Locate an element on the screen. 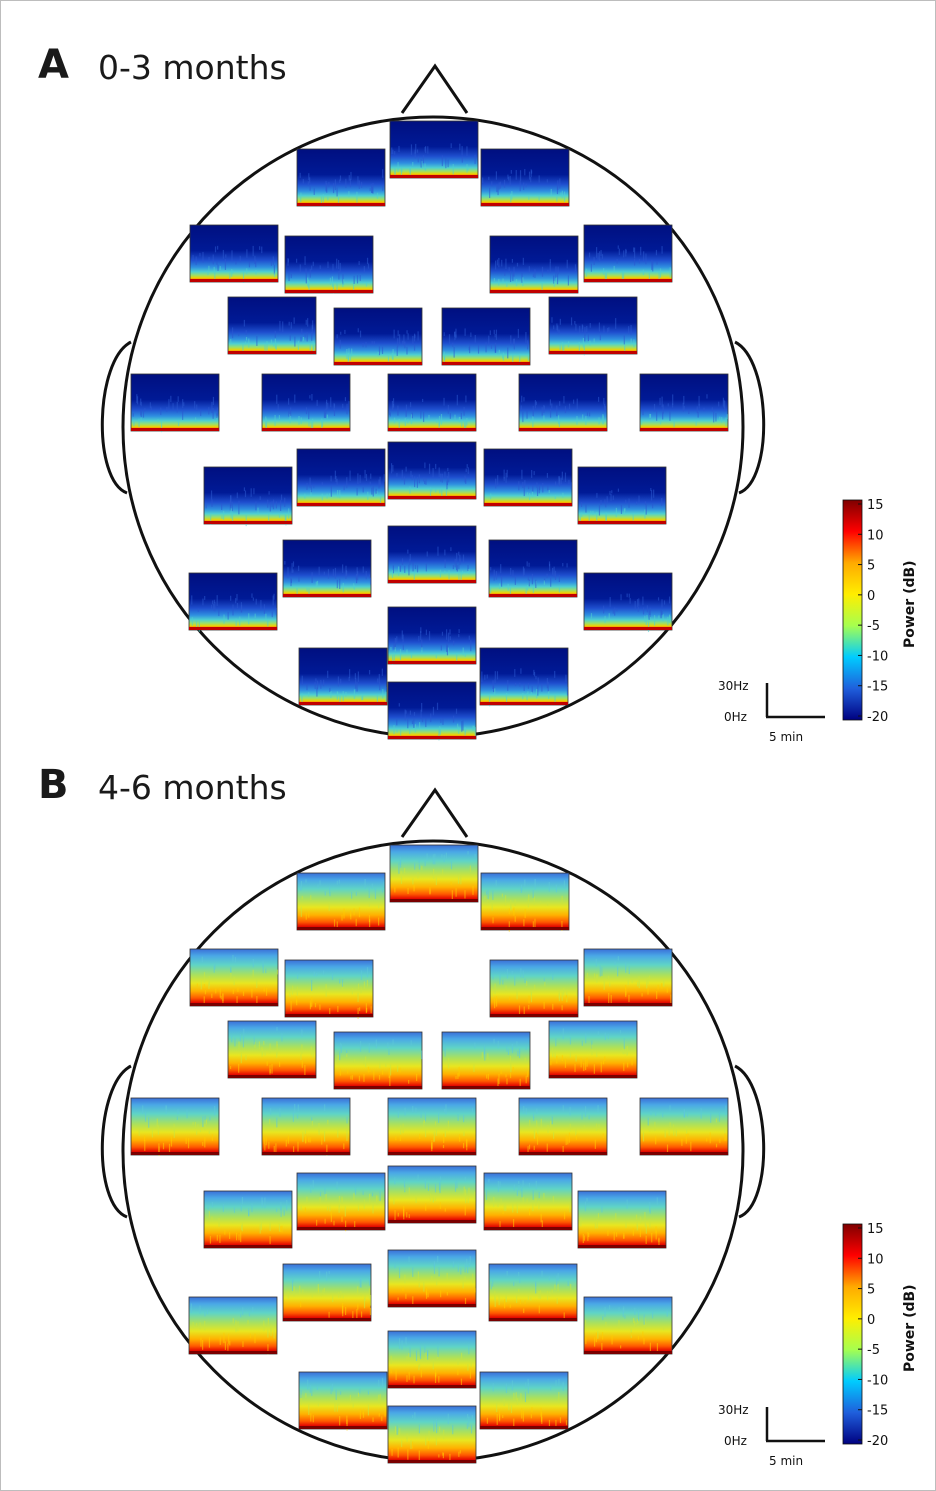 This screenshot has height=1491, width=936. colorbar-tick-label: -15 is located at coordinates (877, 687).